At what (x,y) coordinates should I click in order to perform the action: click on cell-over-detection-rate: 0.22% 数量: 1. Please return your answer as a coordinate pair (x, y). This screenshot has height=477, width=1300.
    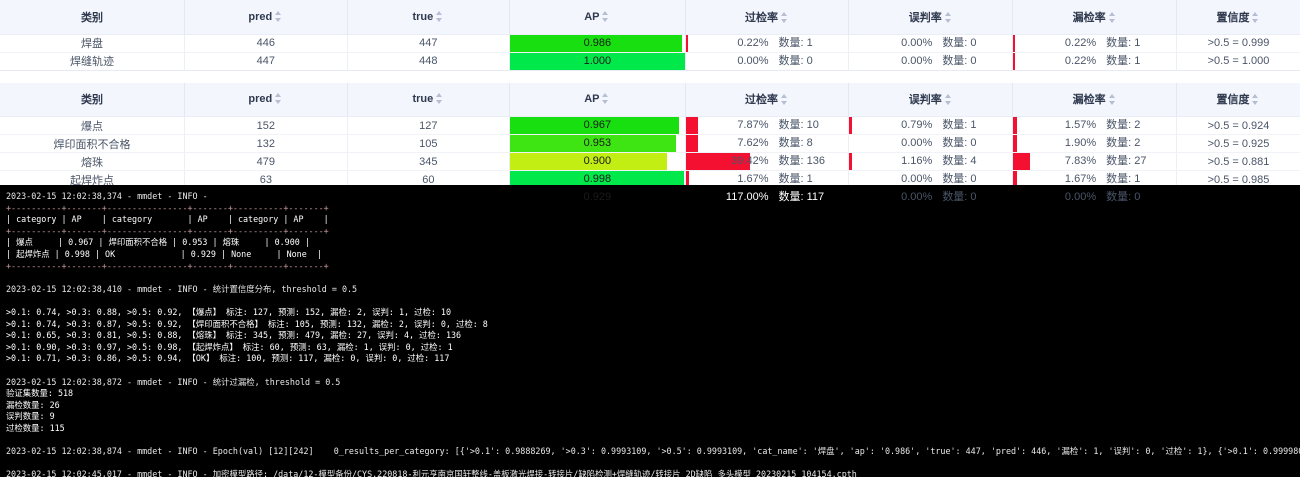
    Looking at the image, I should click on (767, 43).